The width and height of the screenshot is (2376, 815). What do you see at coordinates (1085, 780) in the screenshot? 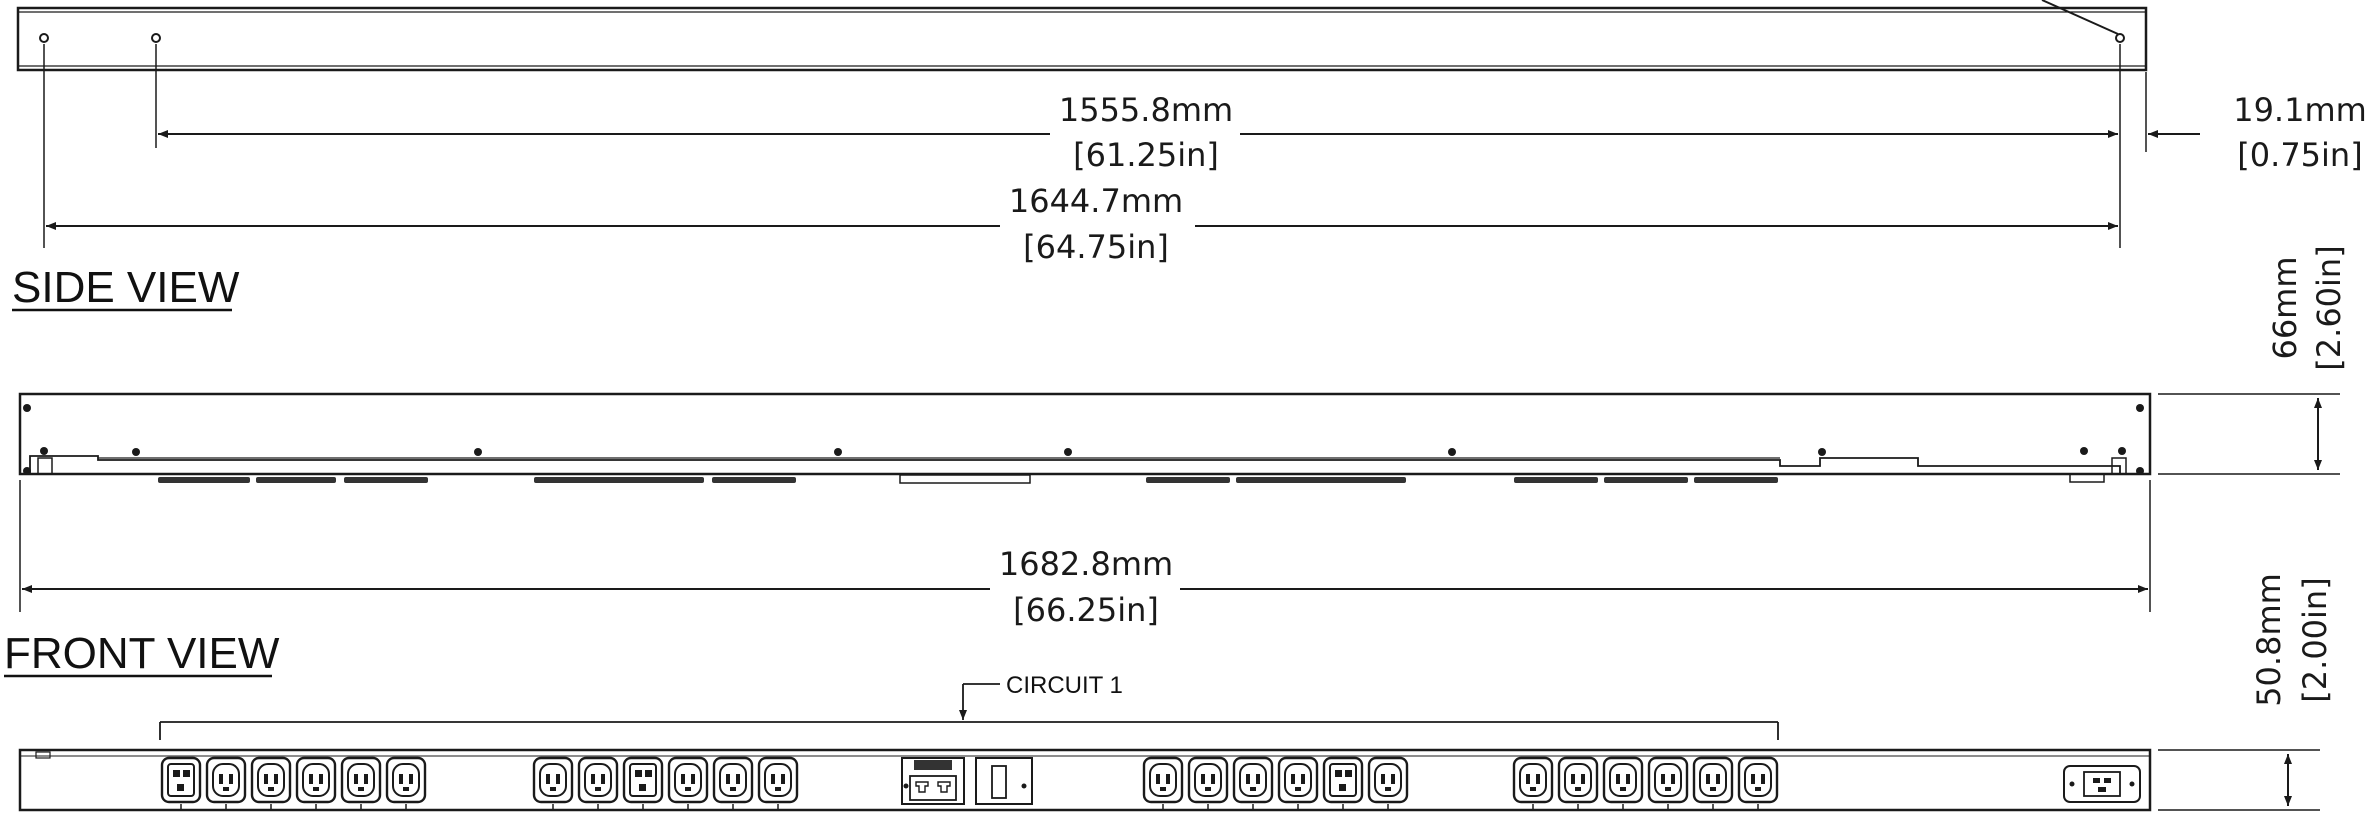
I see `outlet-strip` at bounding box center [1085, 780].